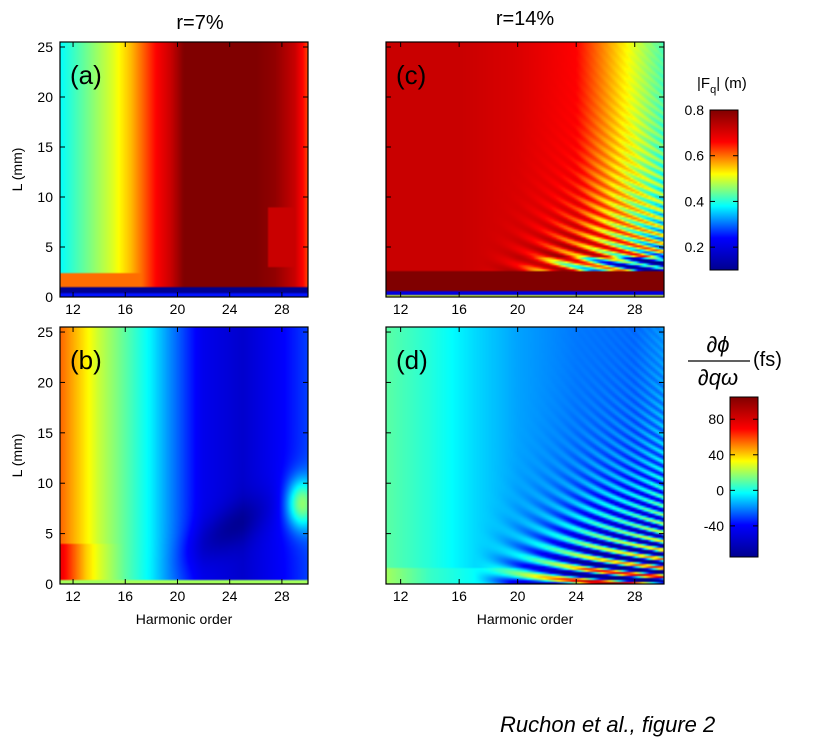  Describe the element at coordinates (716, 419) in the screenshot. I see `colorbar-tick-label: 80` at that location.